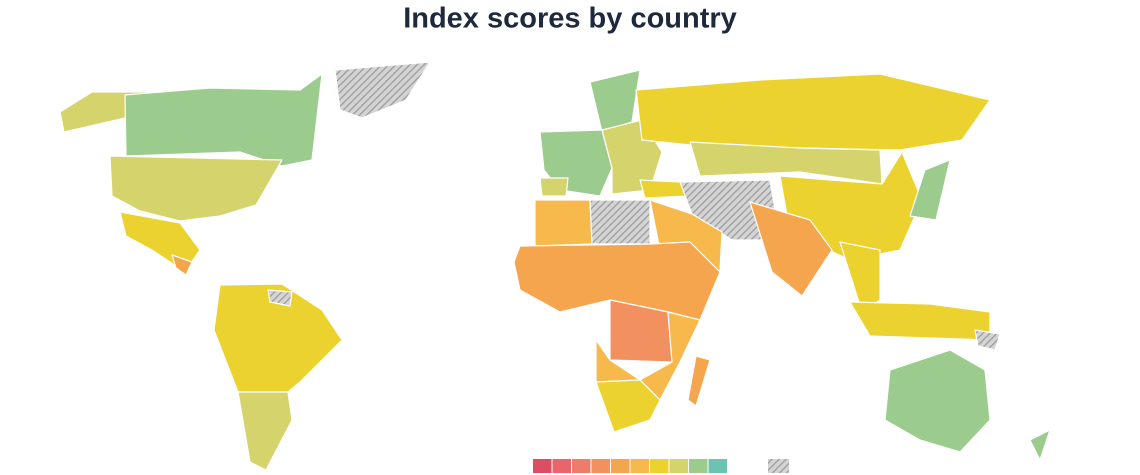  Describe the element at coordinates (570, 19) in the screenshot. I see `chart-title: Index scores by country` at that location.